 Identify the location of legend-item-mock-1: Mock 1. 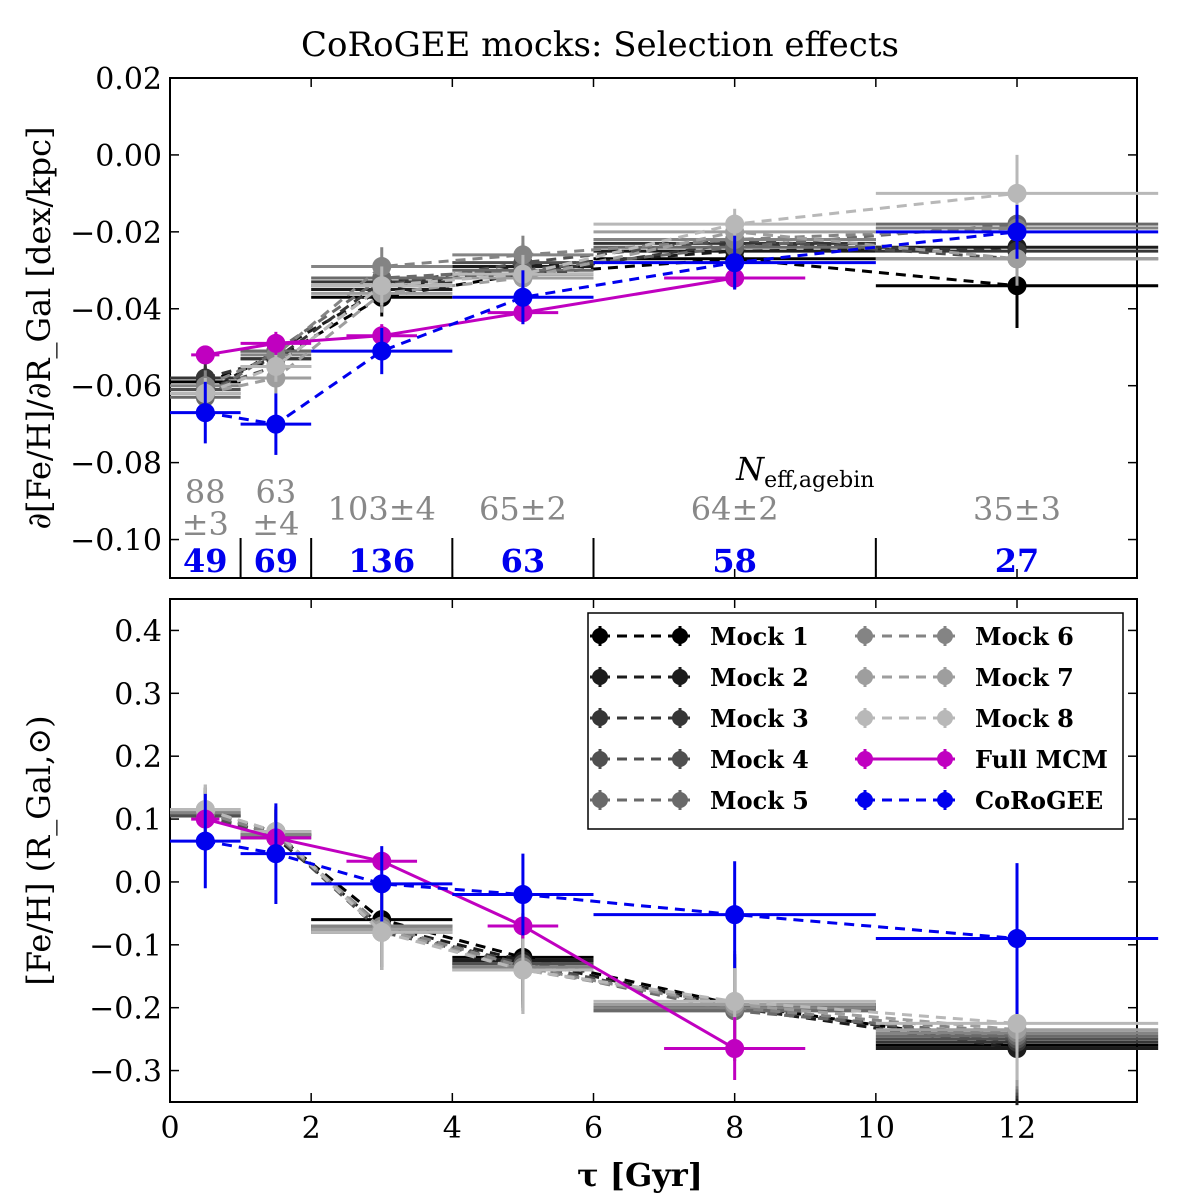
(699, 636).